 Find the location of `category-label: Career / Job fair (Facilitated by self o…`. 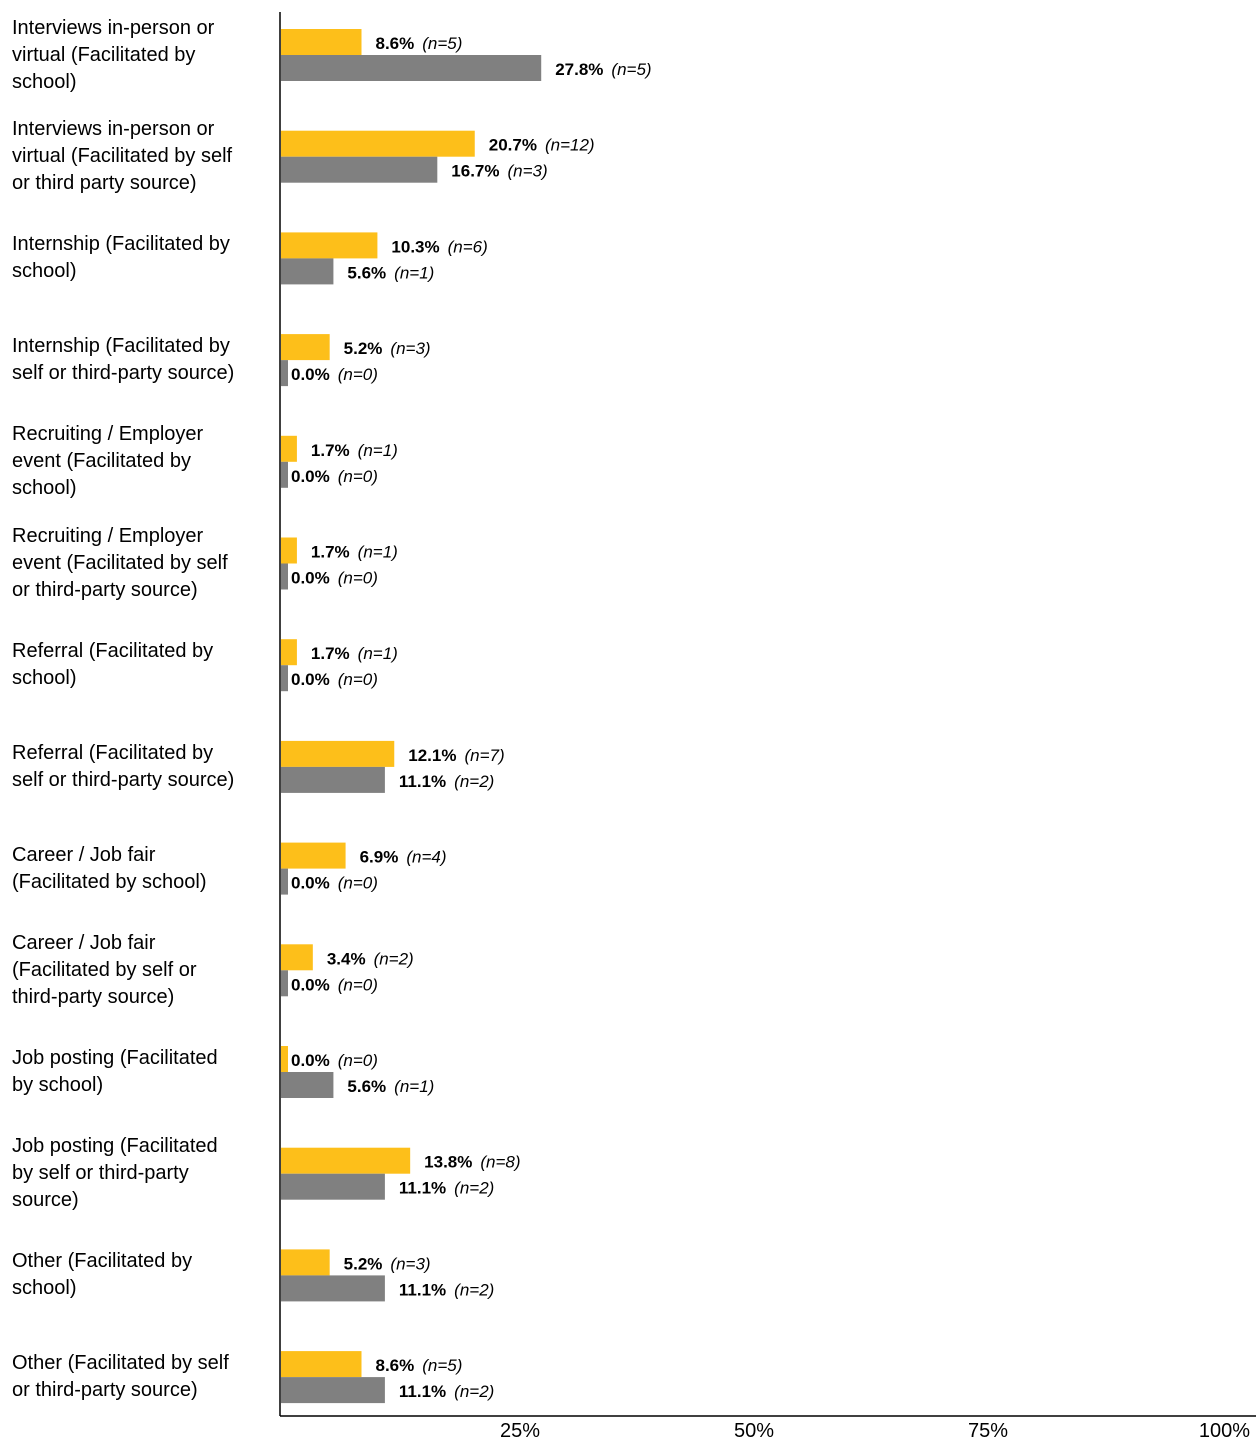

category-label: Career / Job fair (Facilitated by self o… is located at coordinates (104, 969).